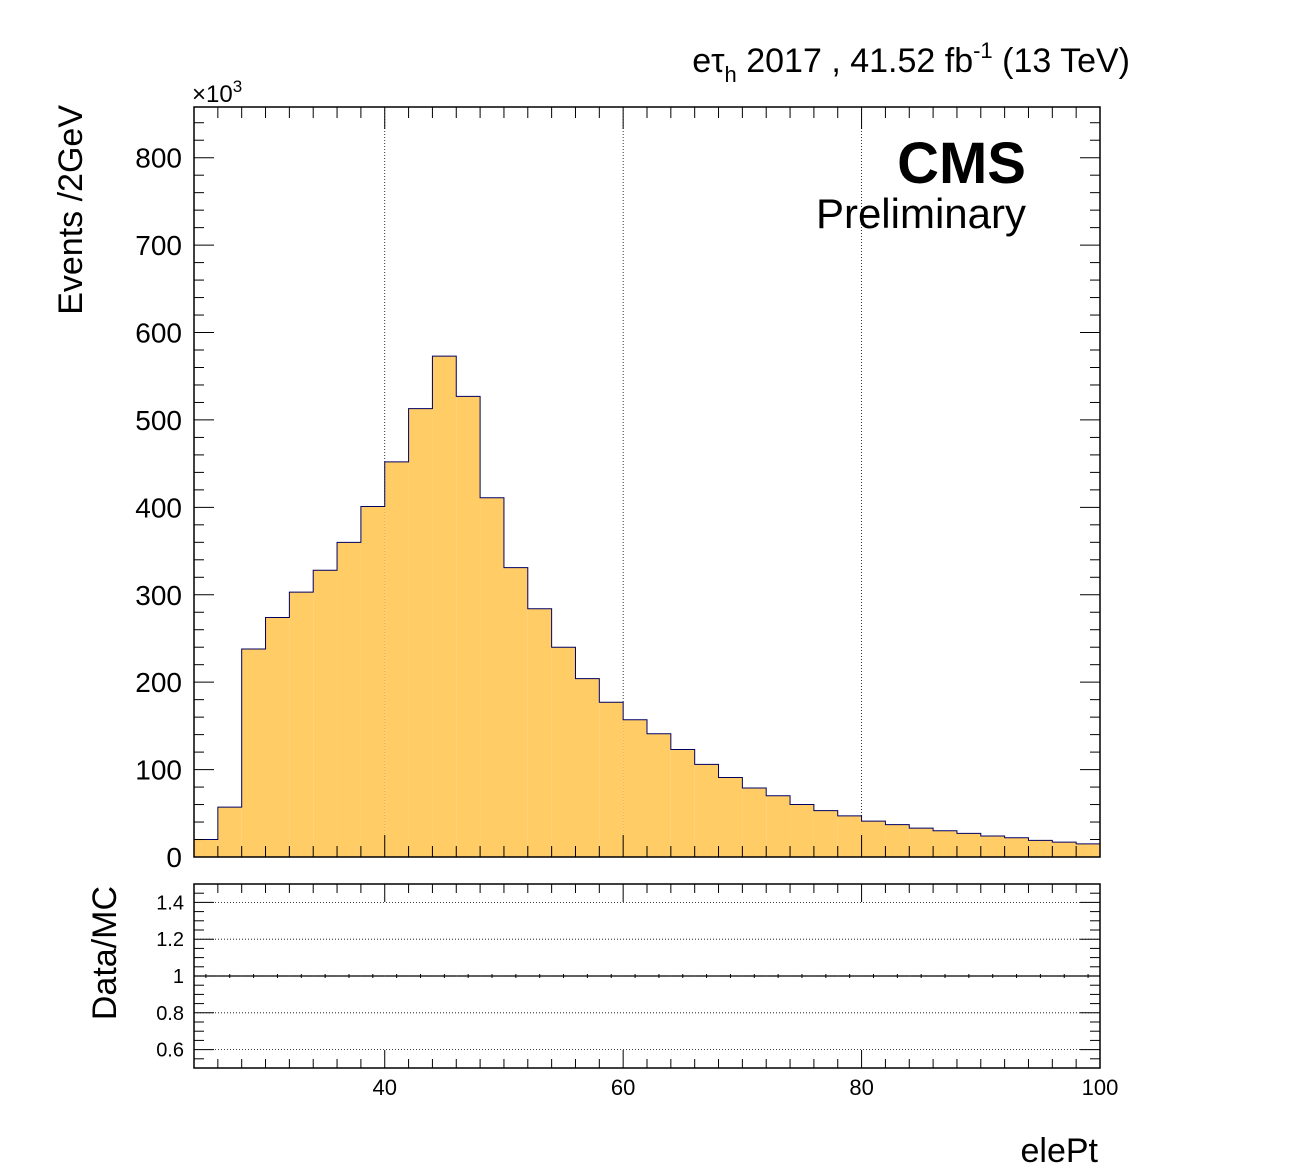  I want to click on x-tick-label: 40, so click(384, 1087).